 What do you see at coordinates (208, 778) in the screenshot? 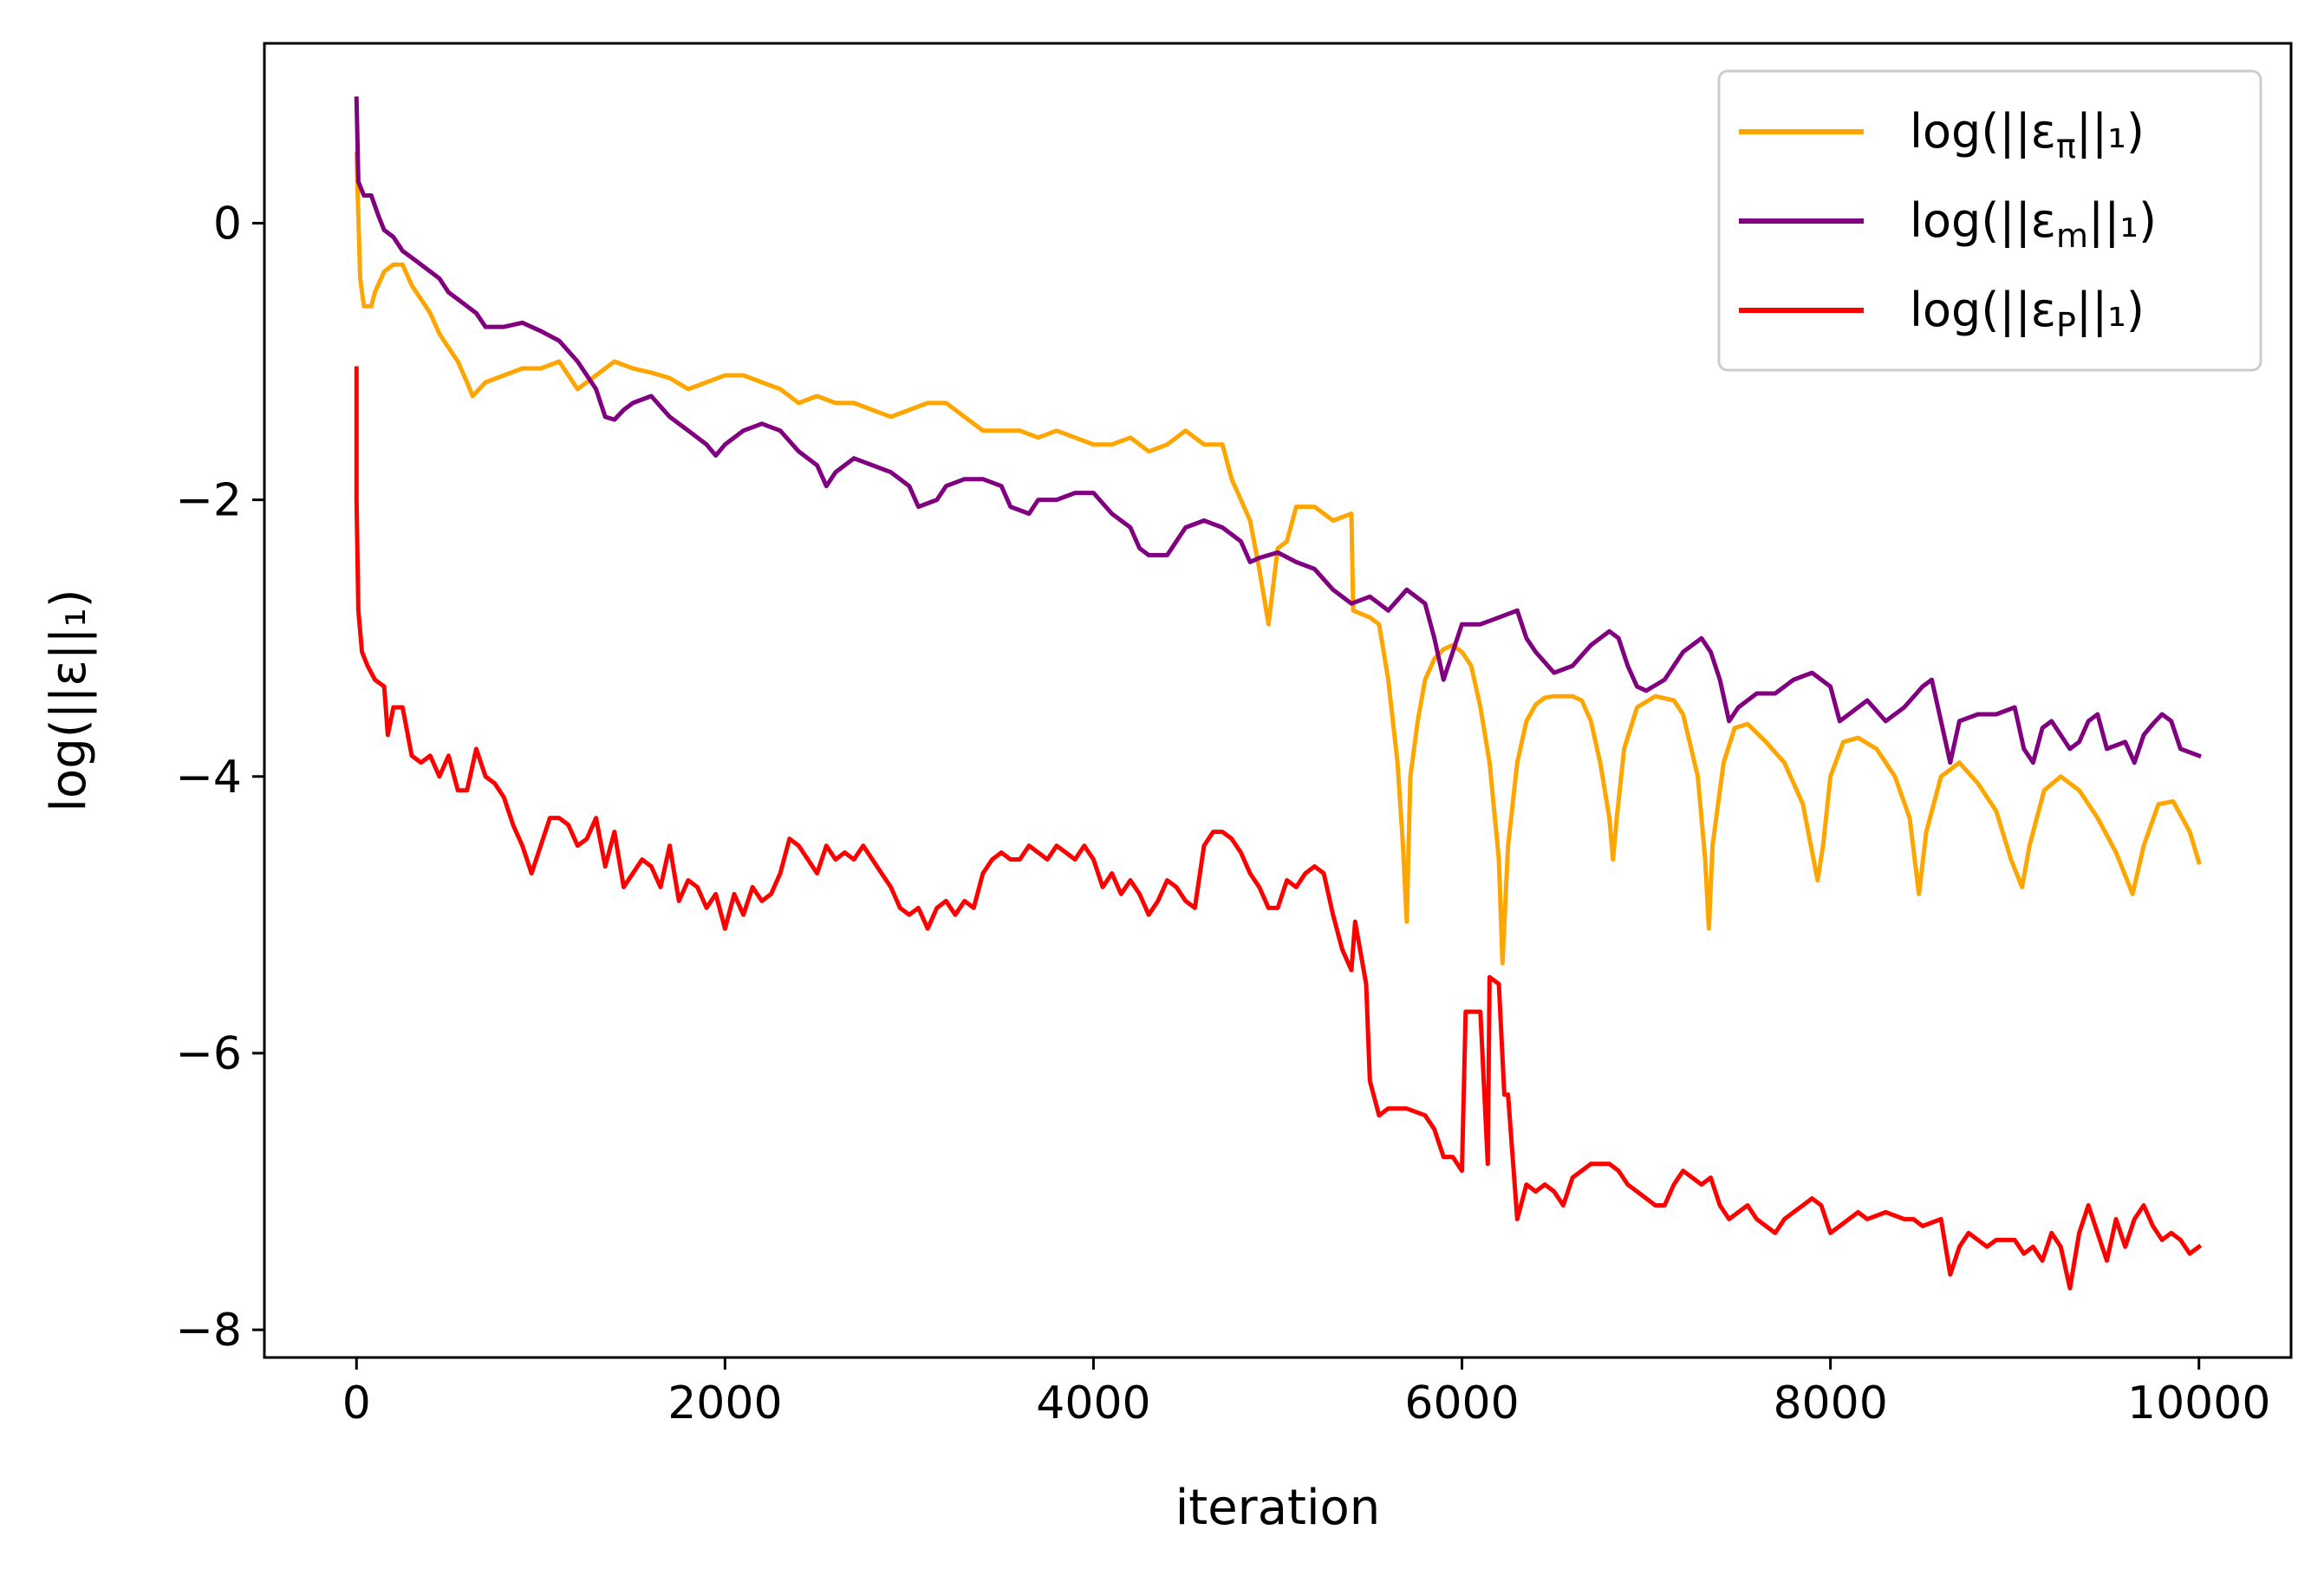
I see `y-tick-label: −4` at bounding box center [208, 778].